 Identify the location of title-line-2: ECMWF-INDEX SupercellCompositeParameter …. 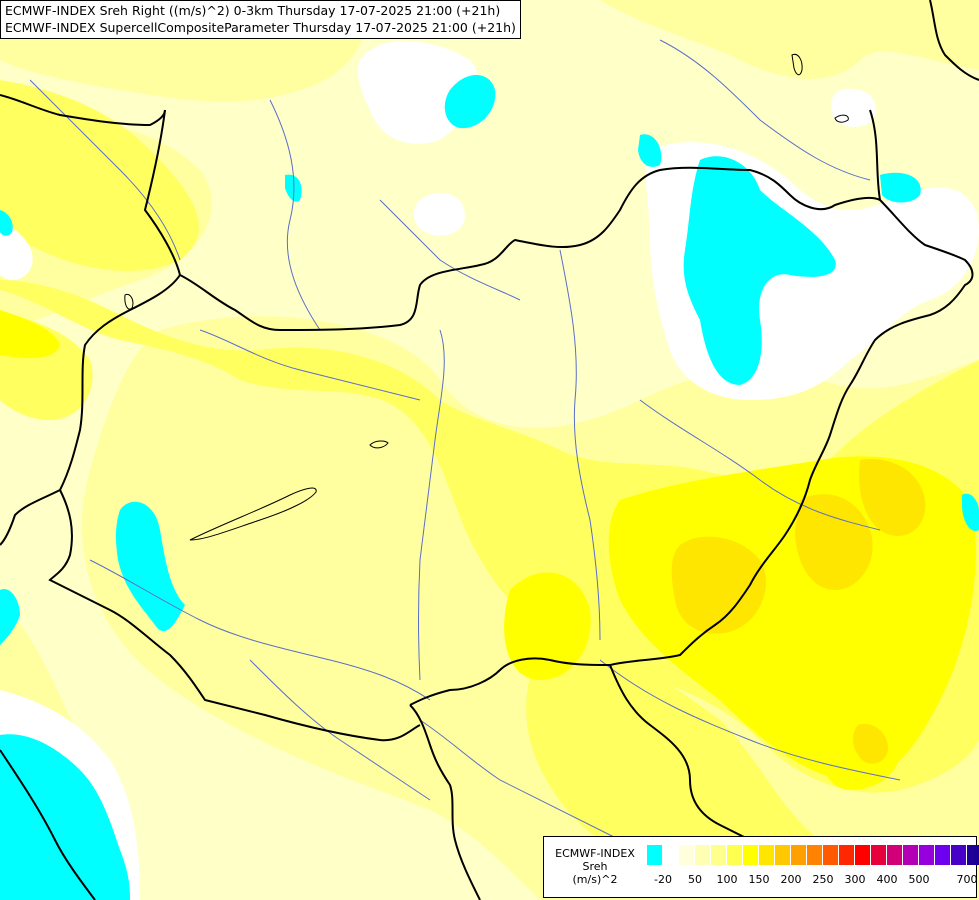
(260, 27).